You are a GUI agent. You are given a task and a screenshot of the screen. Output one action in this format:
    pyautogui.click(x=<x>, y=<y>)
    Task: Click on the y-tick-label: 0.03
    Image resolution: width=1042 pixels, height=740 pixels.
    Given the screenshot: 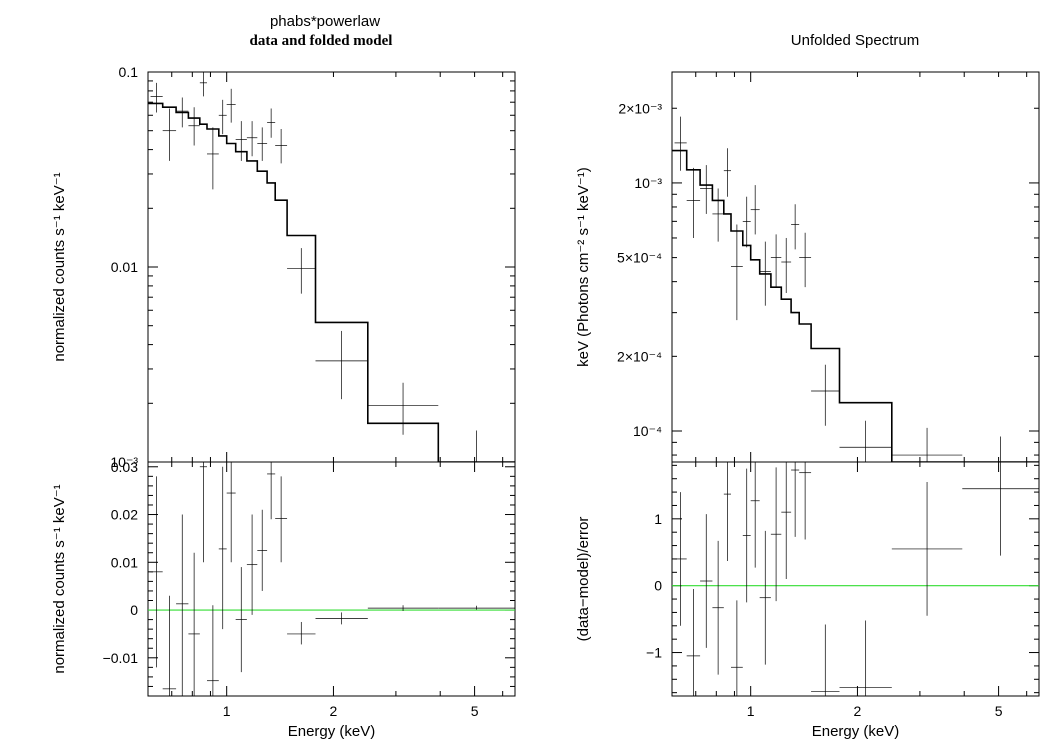 What is the action you would take?
    pyautogui.click(x=124, y=467)
    